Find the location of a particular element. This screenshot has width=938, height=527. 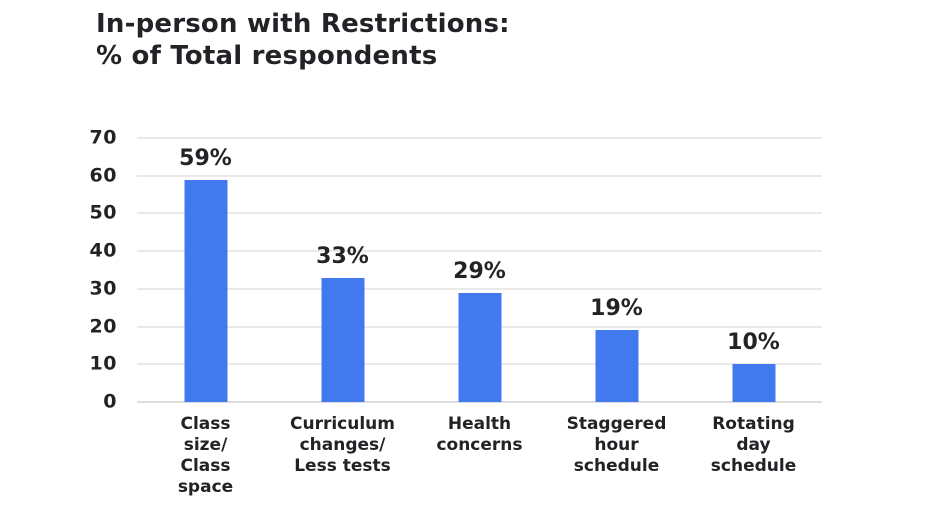

bar-column: 59% Class size/ Class space is located at coordinates (205, 317).